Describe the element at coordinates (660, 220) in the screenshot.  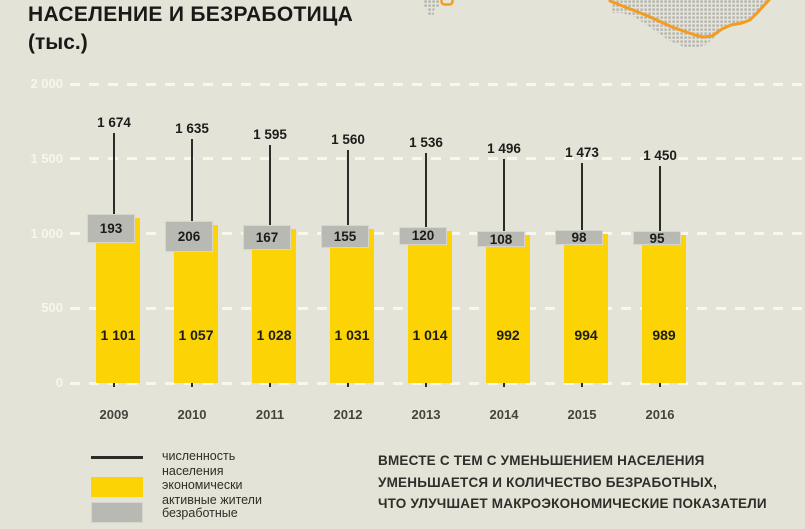
I see `bar-group: 1 450 989 95 2016` at that location.